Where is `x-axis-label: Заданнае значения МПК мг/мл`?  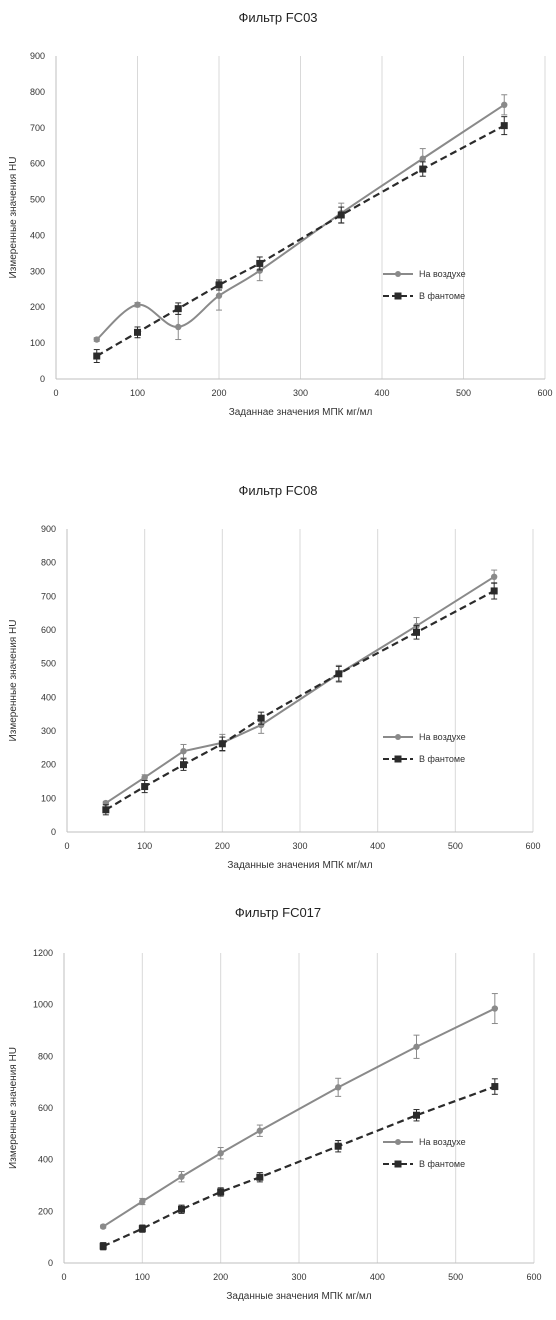
x-axis-label: Заданнае значения МПК мг/мл is located at coordinates (301, 412).